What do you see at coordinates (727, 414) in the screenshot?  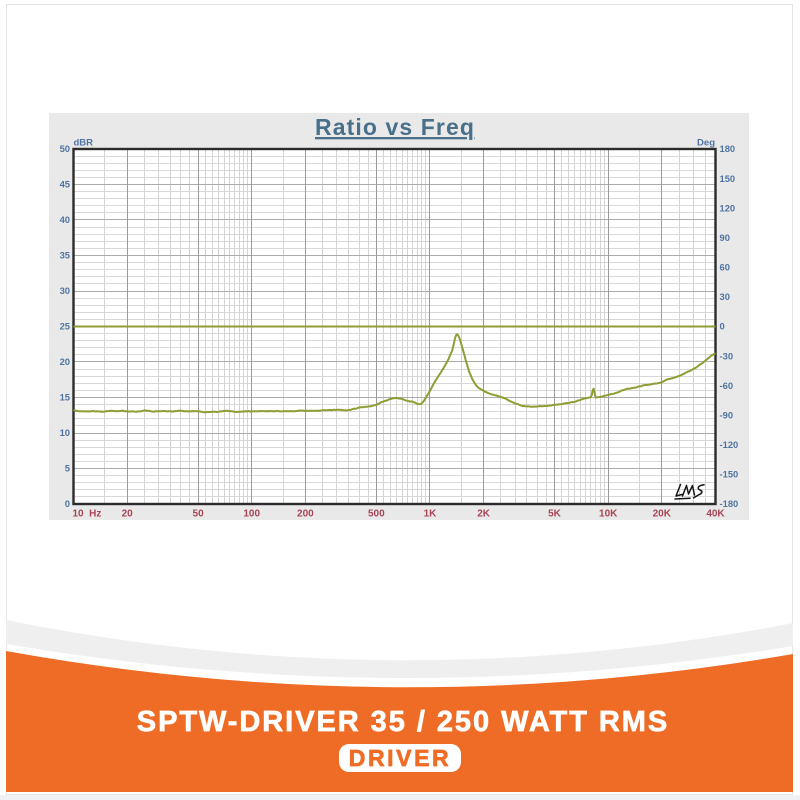 I see `svg-text: -90` at bounding box center [727, 414].